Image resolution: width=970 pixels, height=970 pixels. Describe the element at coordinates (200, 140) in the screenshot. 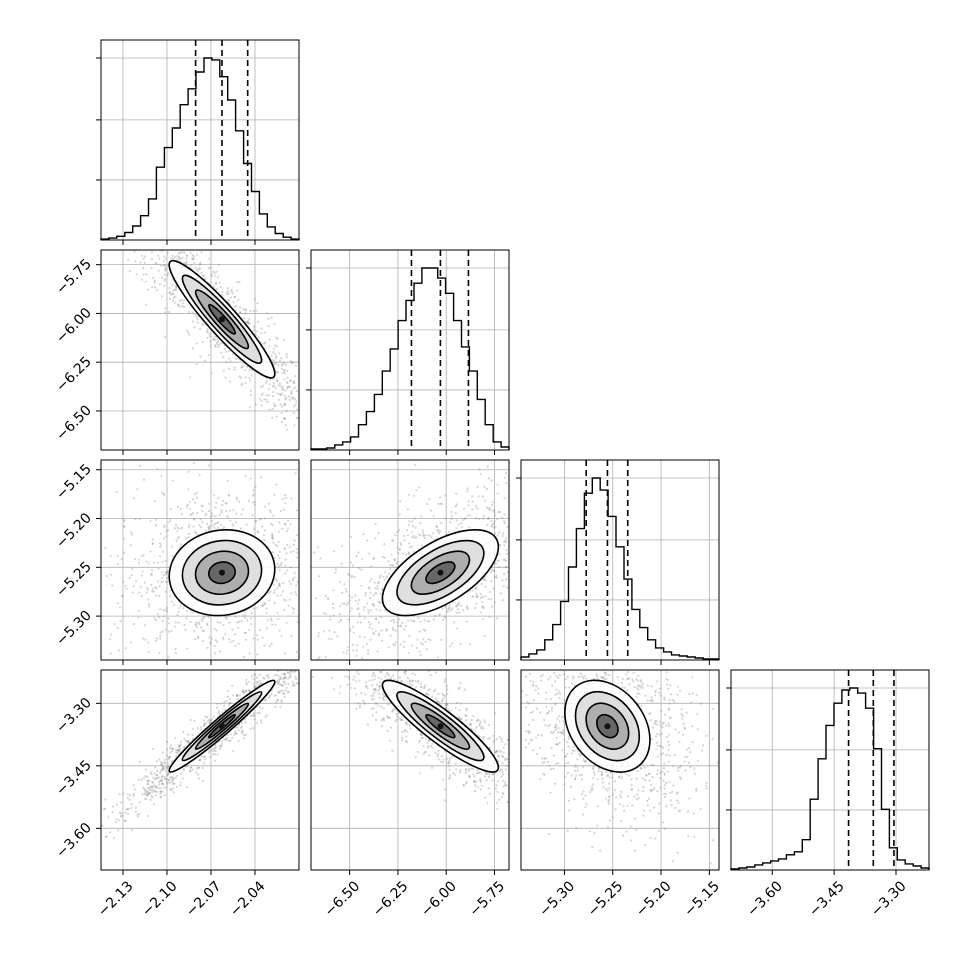

I see `panel-background` at that location.